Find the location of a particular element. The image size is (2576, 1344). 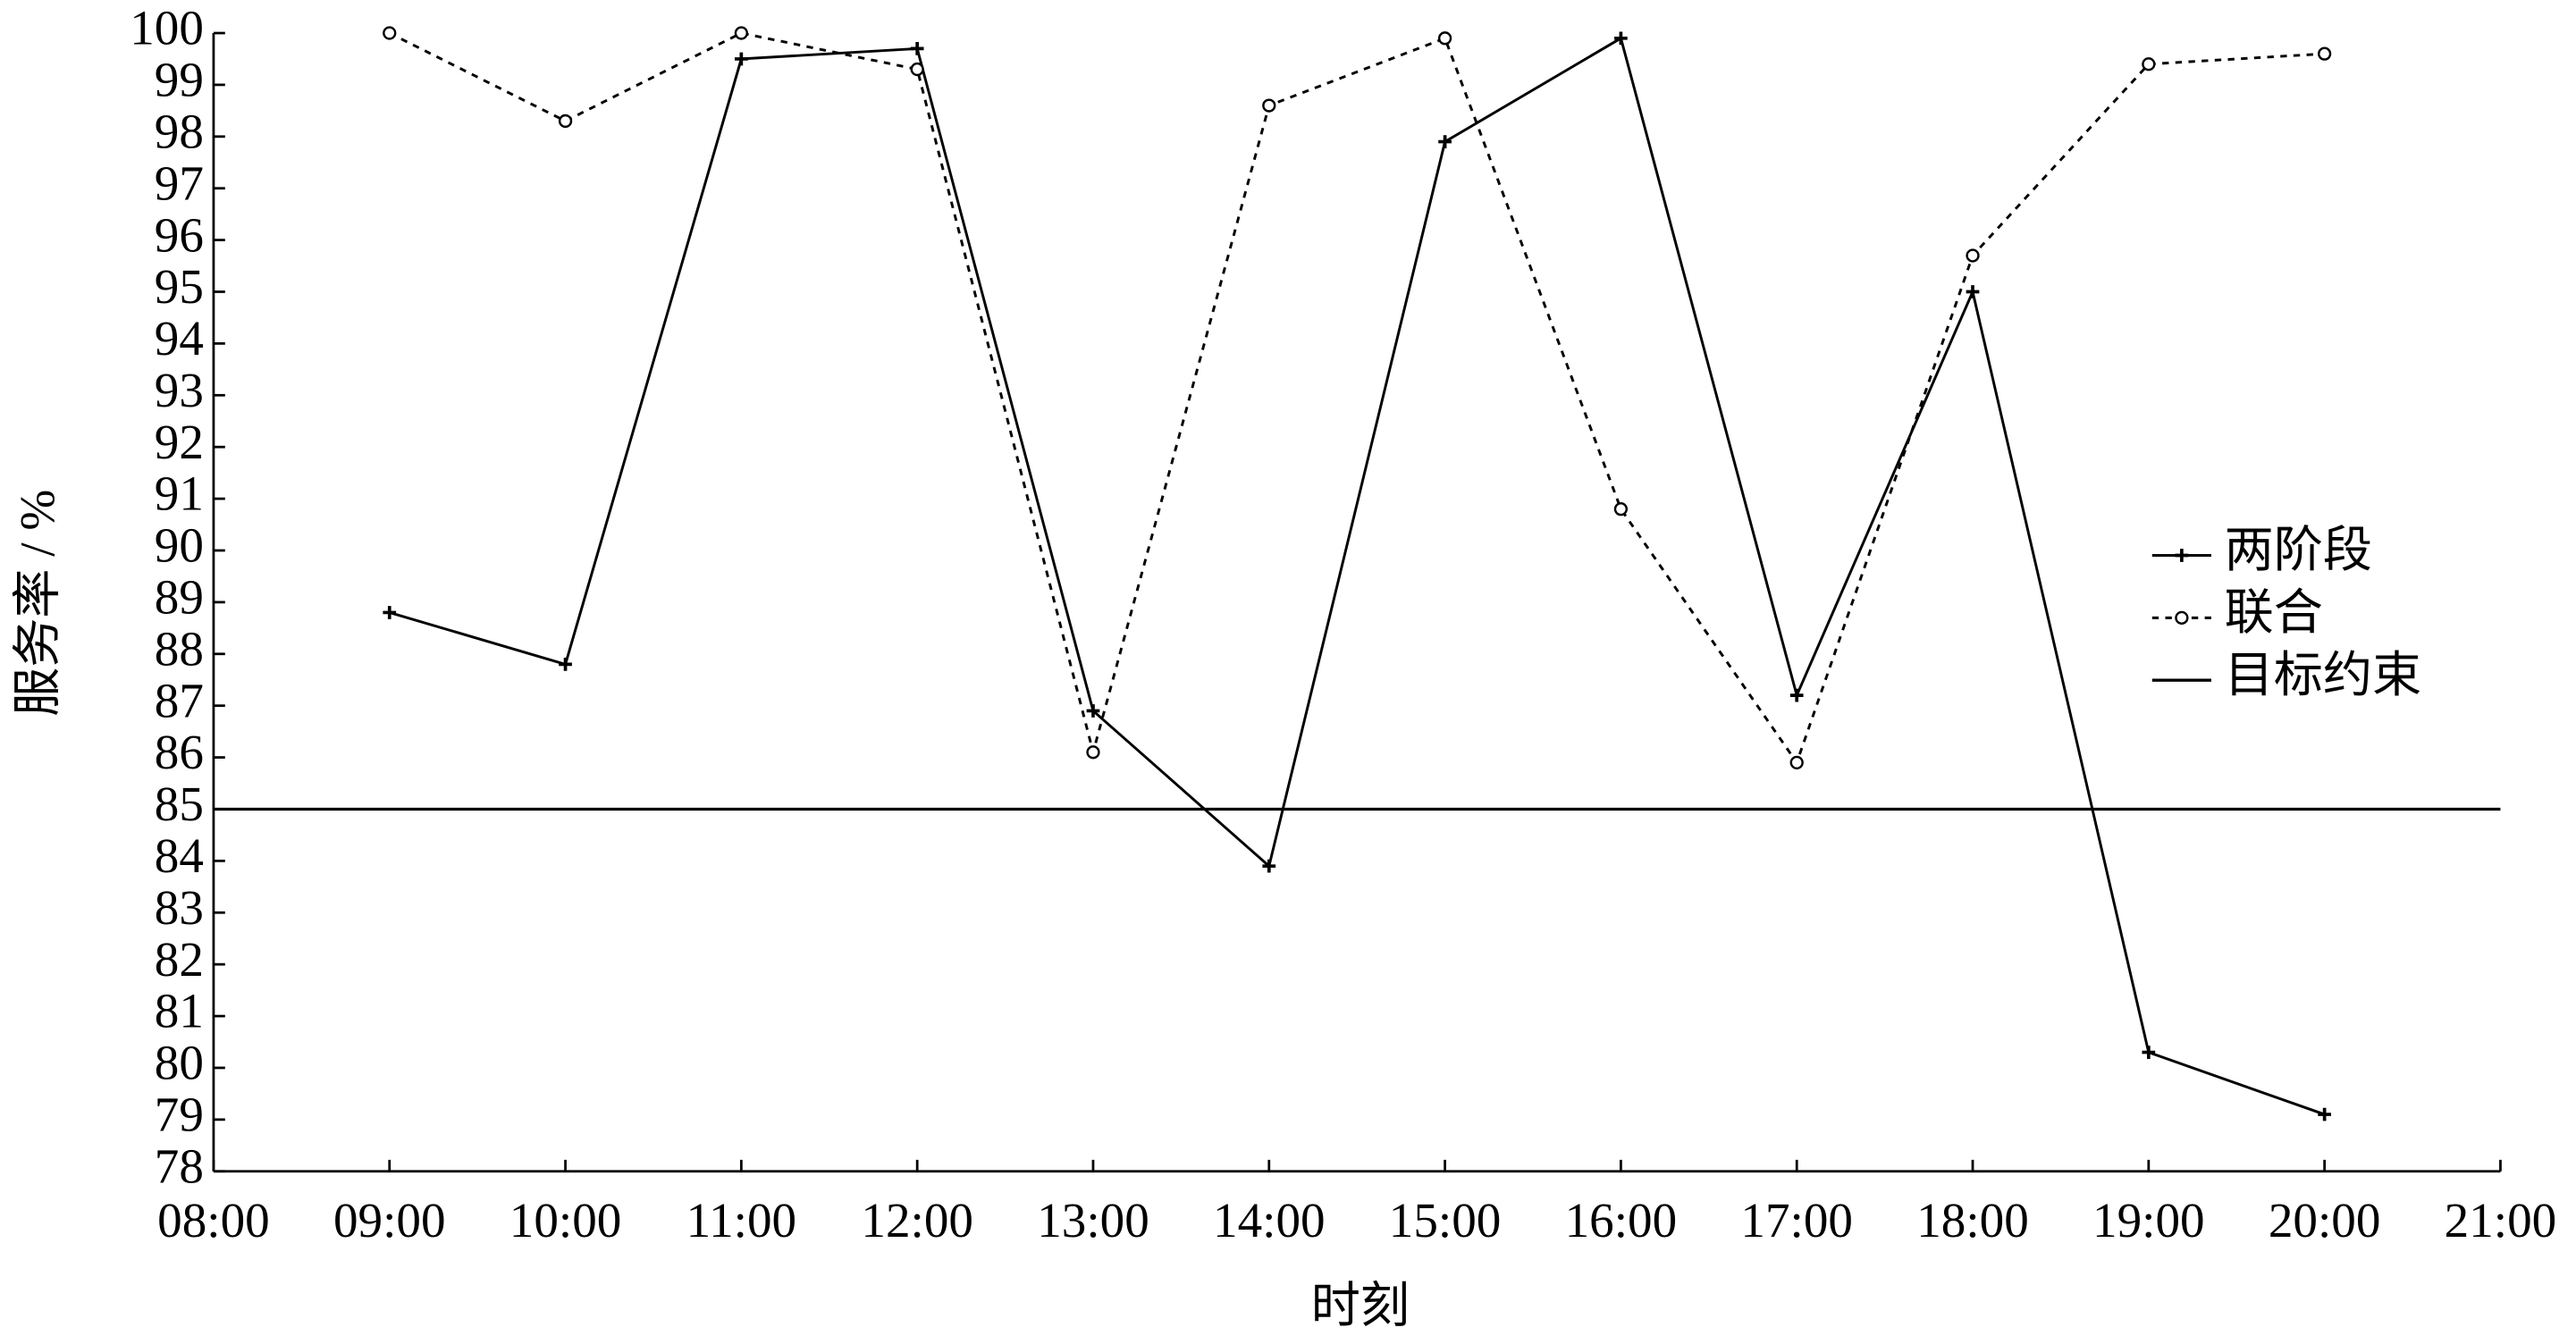

y-tick-label: 84 is located at coordinates (180, 855).